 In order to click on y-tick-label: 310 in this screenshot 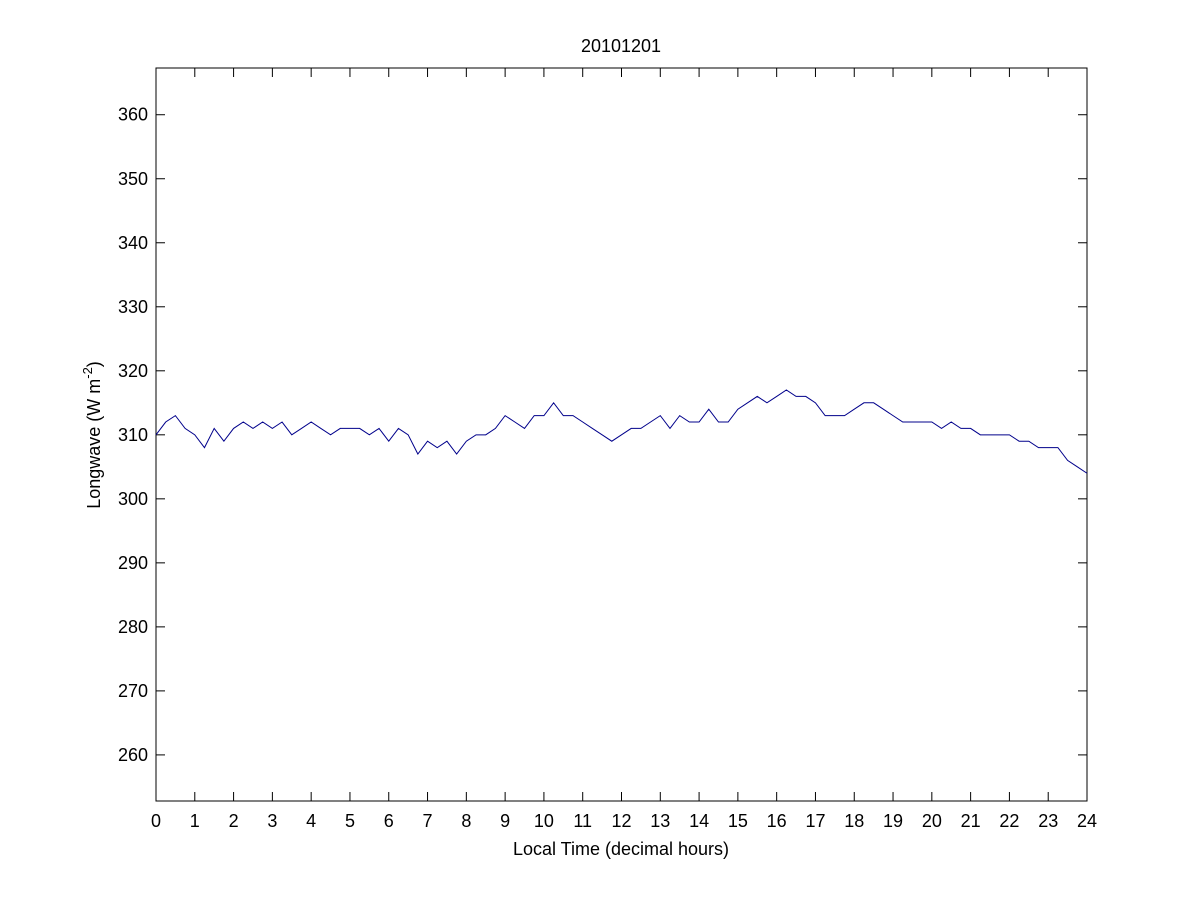, I will do `click(133, 435)`.